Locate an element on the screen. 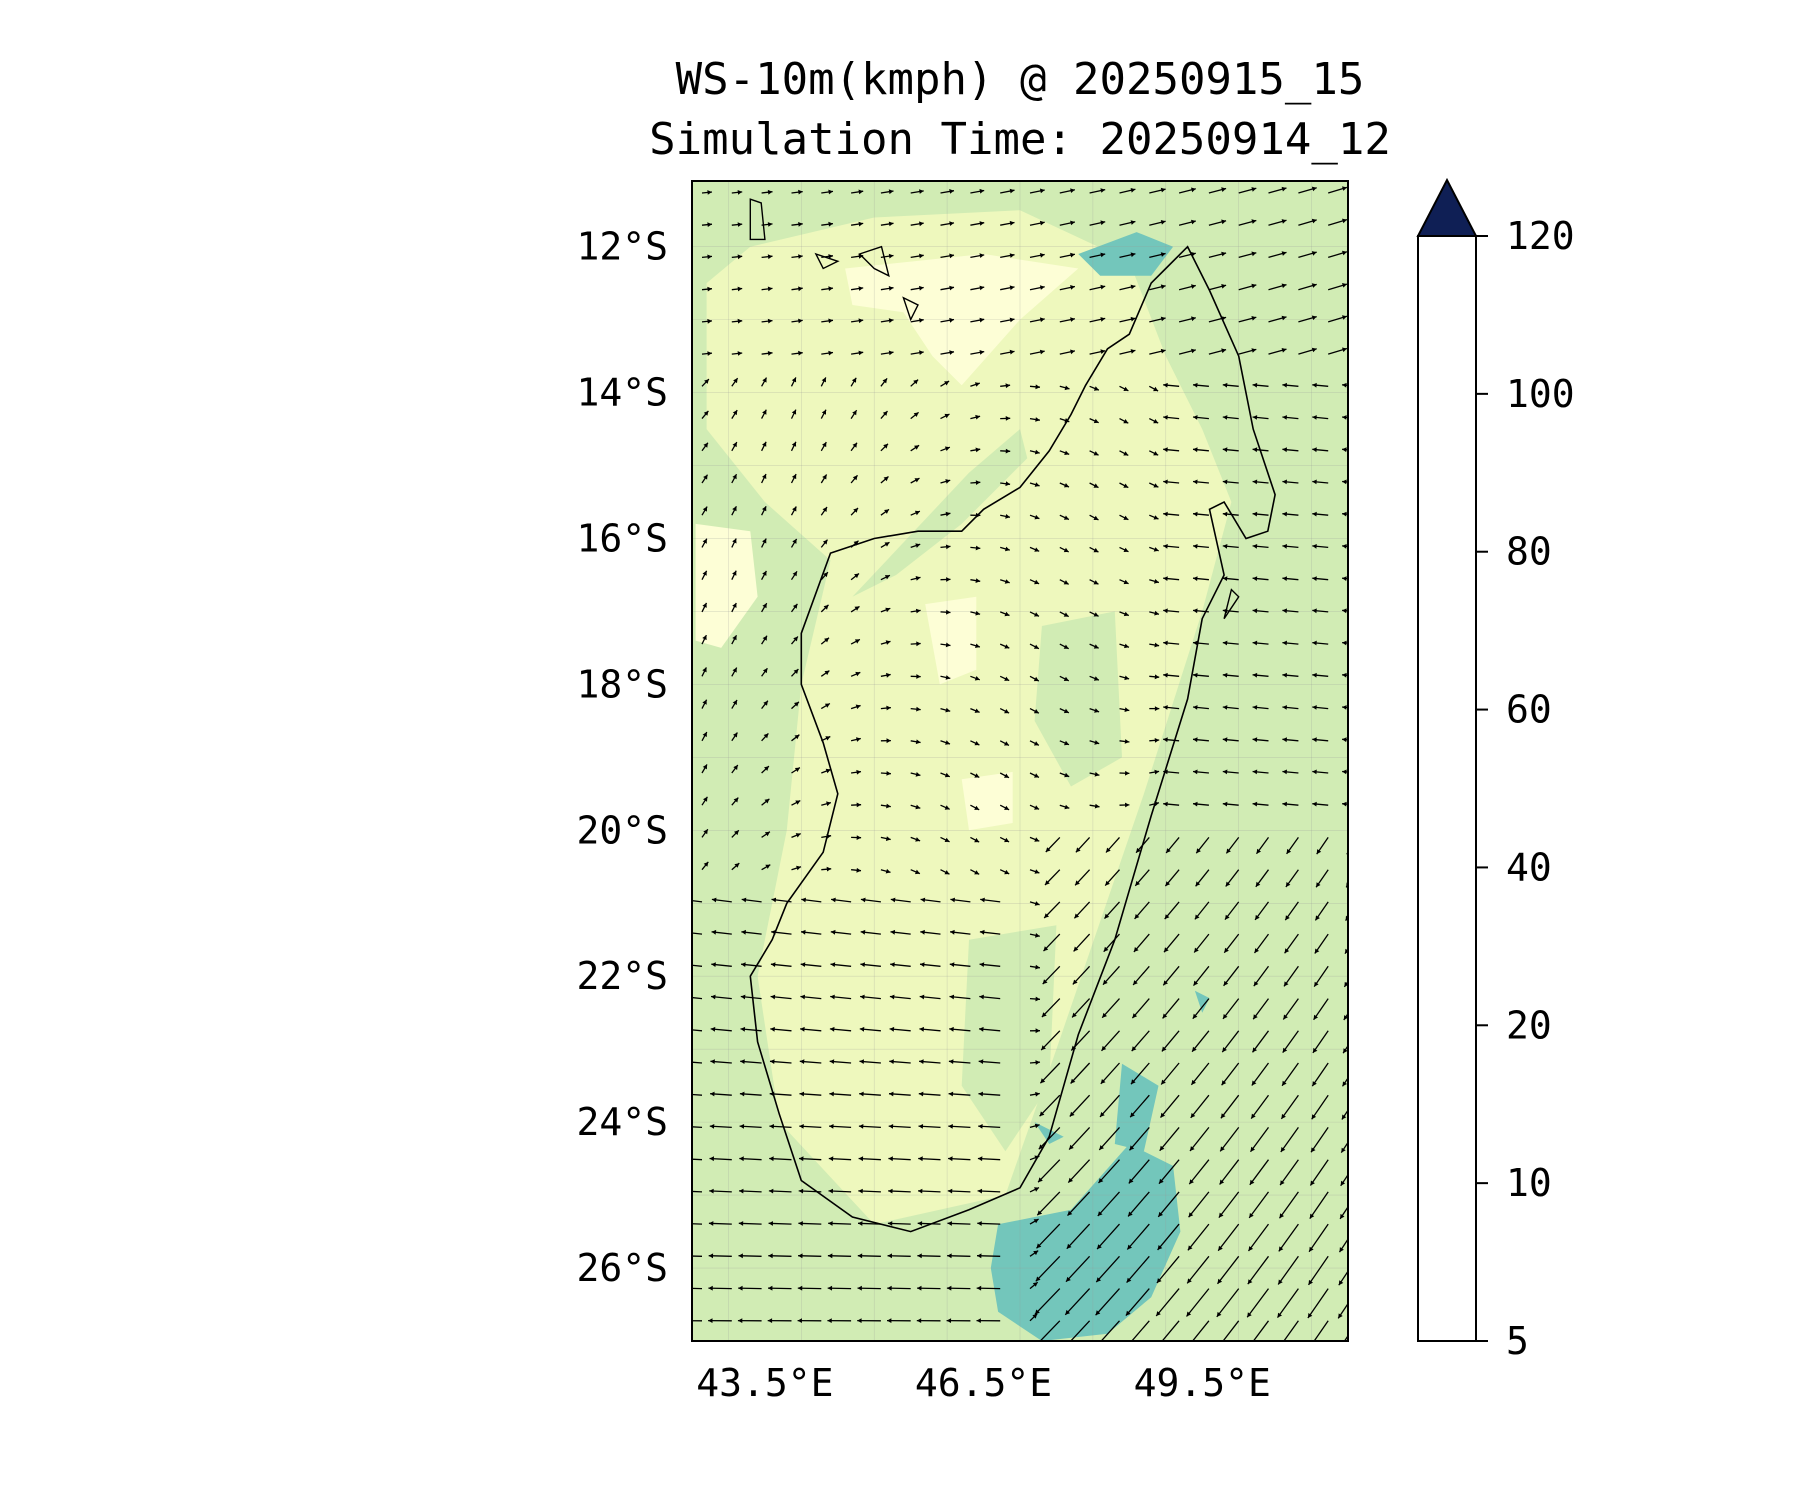  latitude-tick-label: 18°S is located at coordinates (622, 684).